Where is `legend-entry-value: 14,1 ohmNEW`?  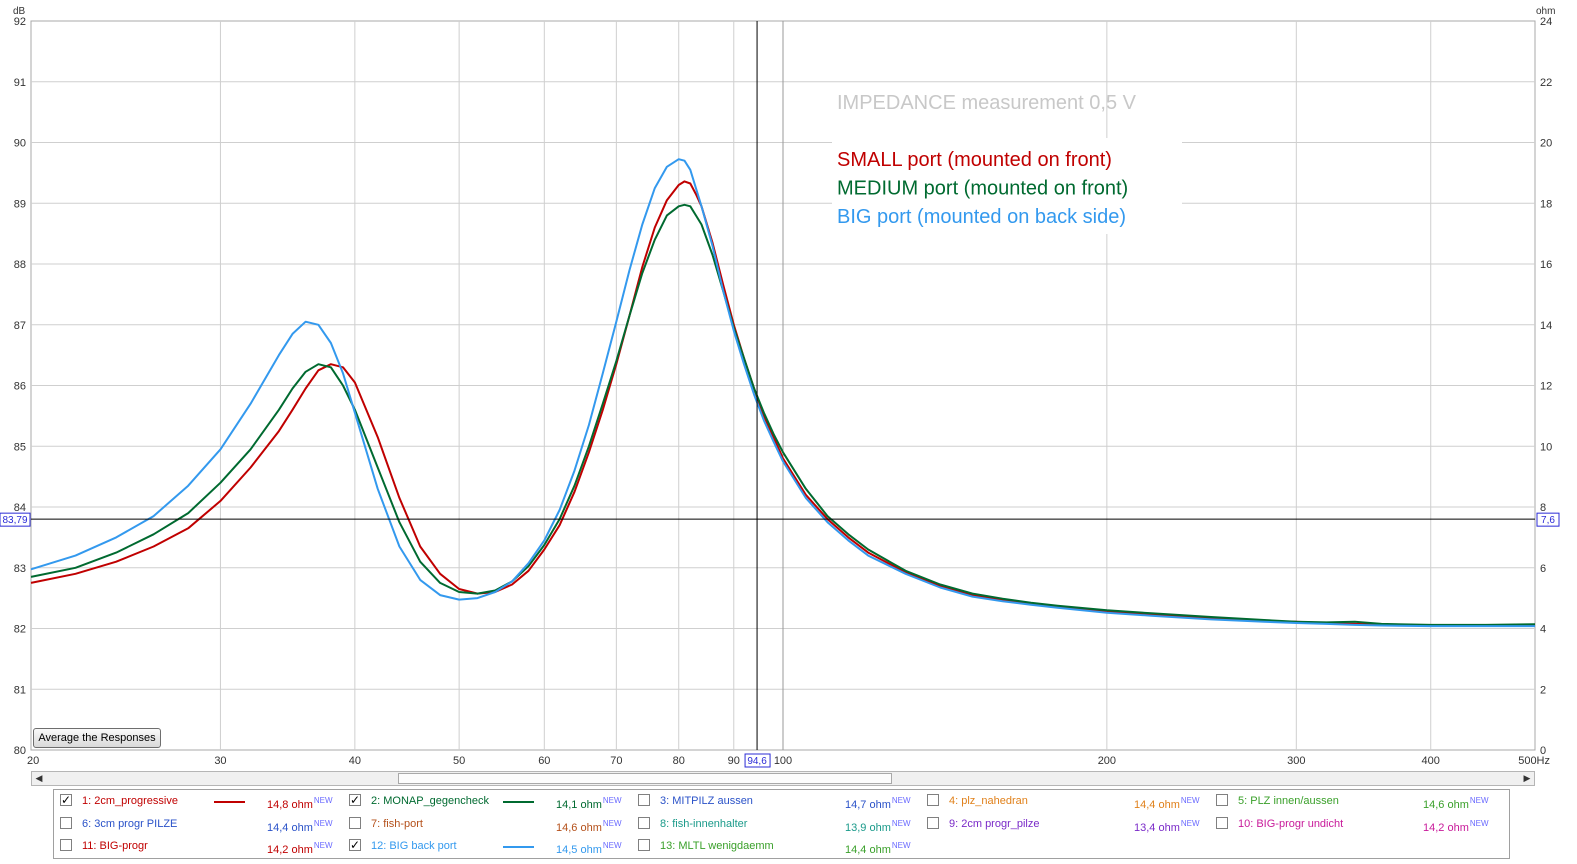
legend-entry-value: 14,1 ohmNEW is located at coordinates (589, 803).